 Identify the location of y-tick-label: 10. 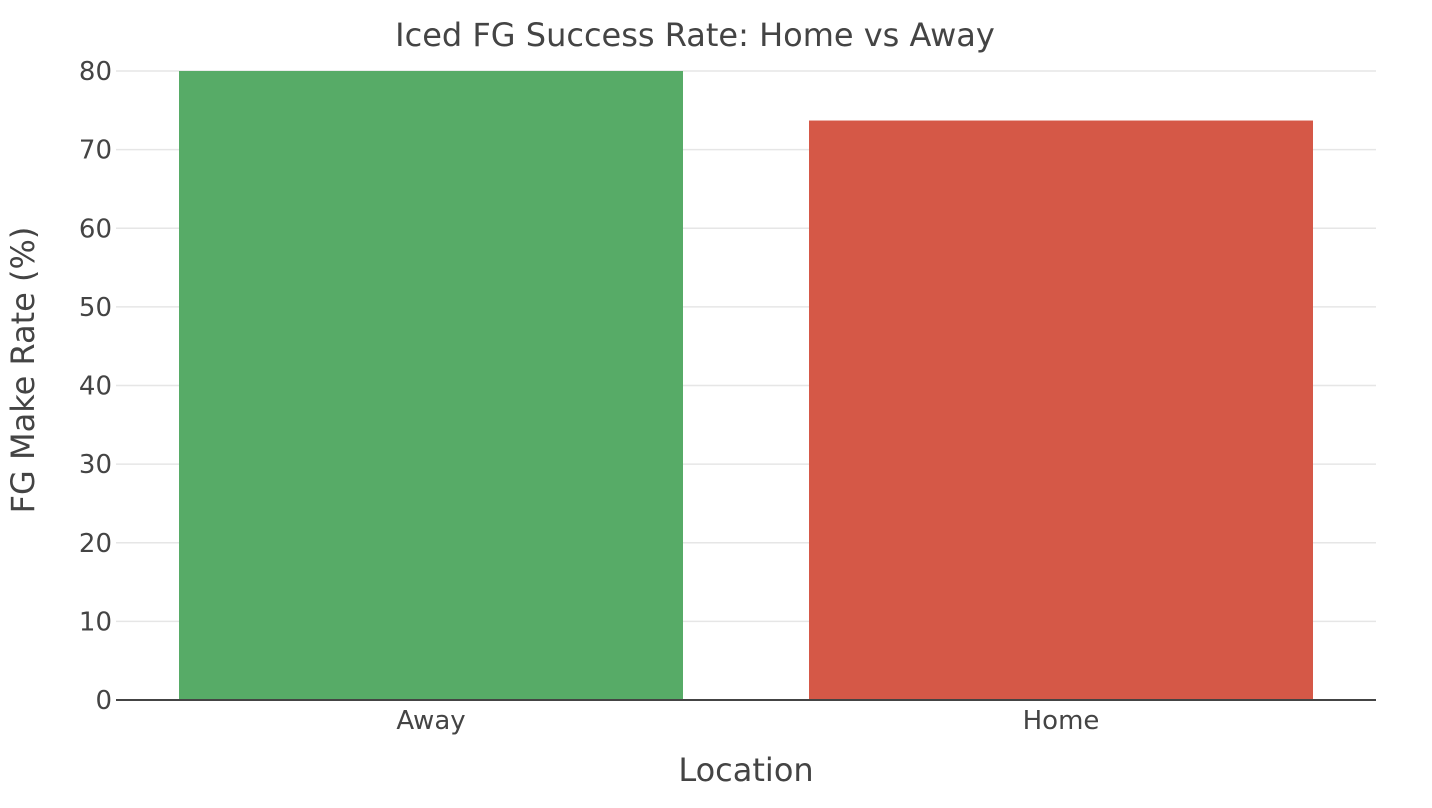
(95, 622).